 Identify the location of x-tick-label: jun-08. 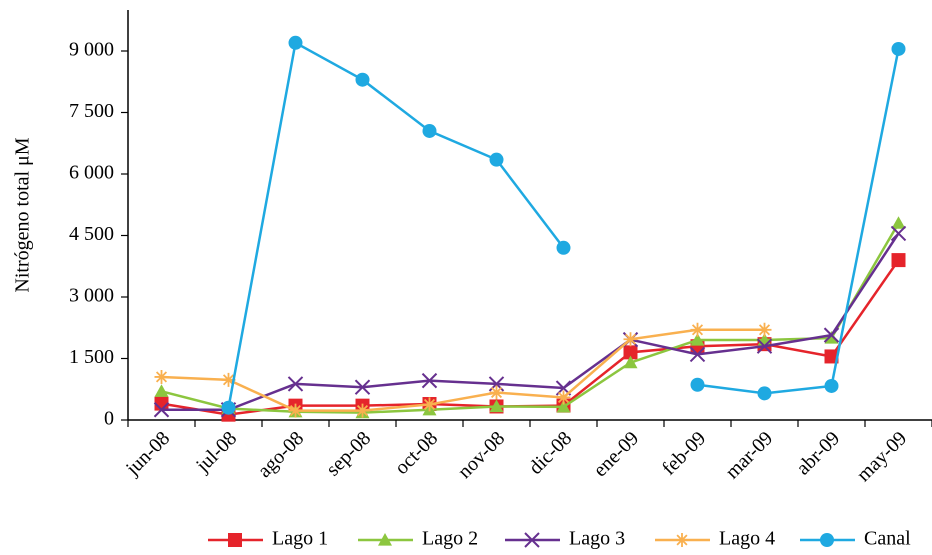
(147, 453).